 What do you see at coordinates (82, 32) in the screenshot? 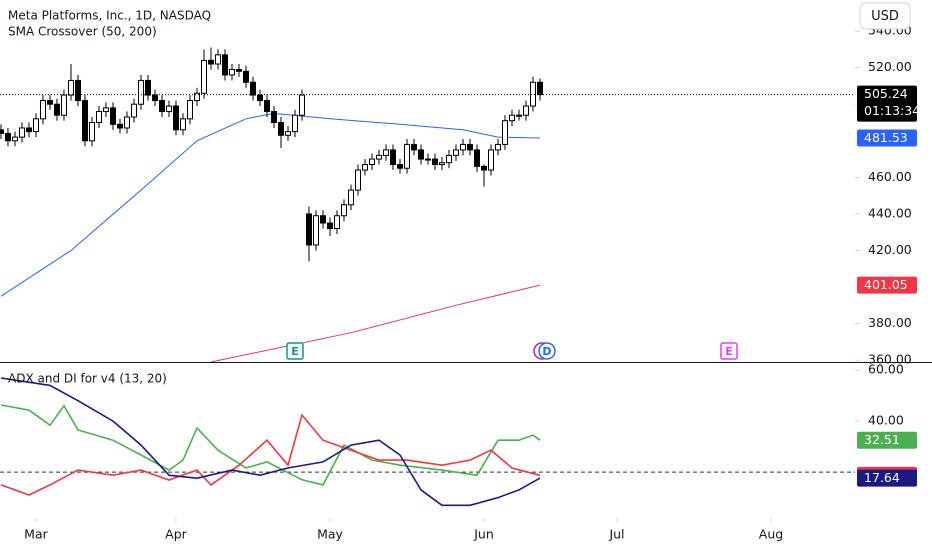
I see `indicator-legend: SMA Crossover (50, 200)` at bounding box center [82, 32].